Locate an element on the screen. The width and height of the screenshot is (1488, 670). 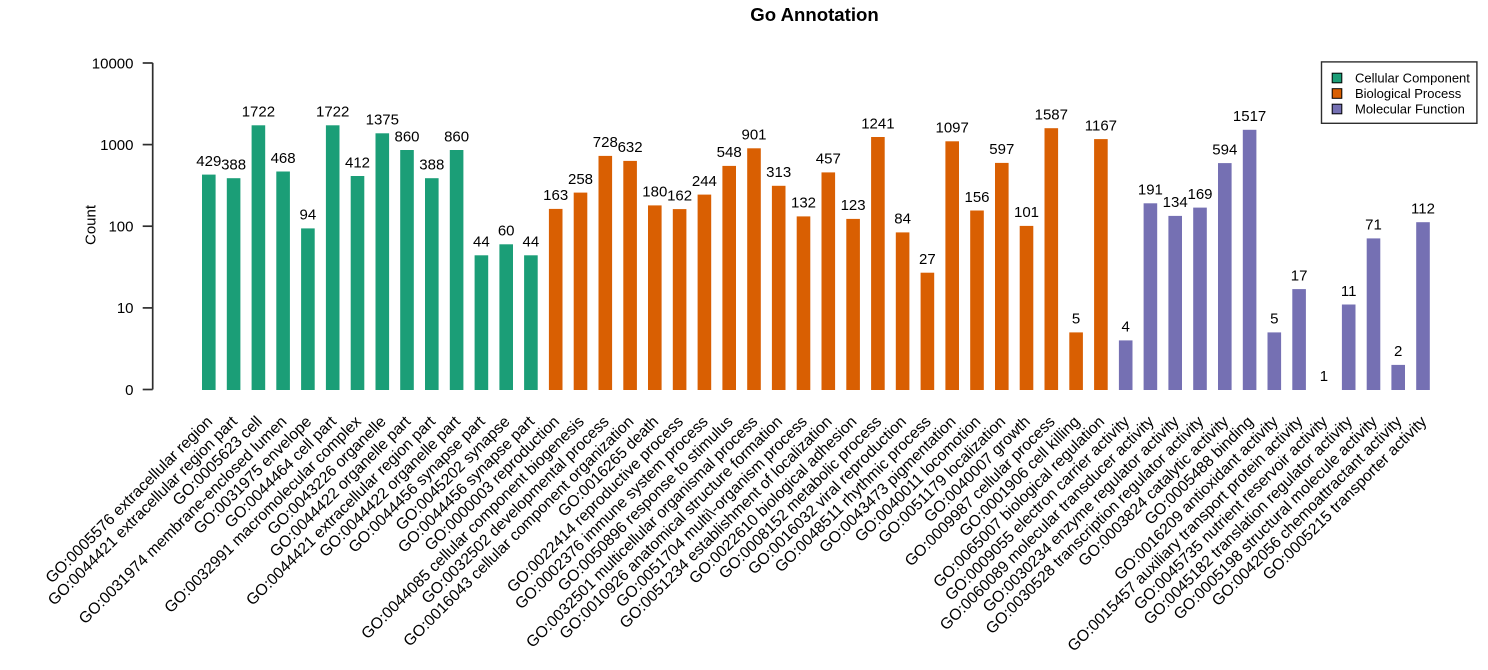
svg-text: 244 is located at coordinates (704, 181).